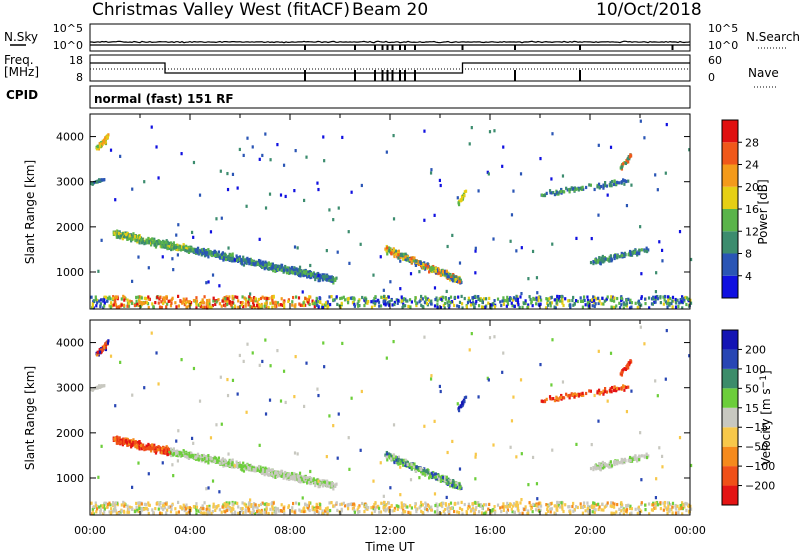 Image resolution: width=800 pixels, height=554 pixels. What do you see at coordinates (68, 45) in the screenshot?
I see `noise-tick-bottom-left: 10^0` at bounding box center [68, 45].